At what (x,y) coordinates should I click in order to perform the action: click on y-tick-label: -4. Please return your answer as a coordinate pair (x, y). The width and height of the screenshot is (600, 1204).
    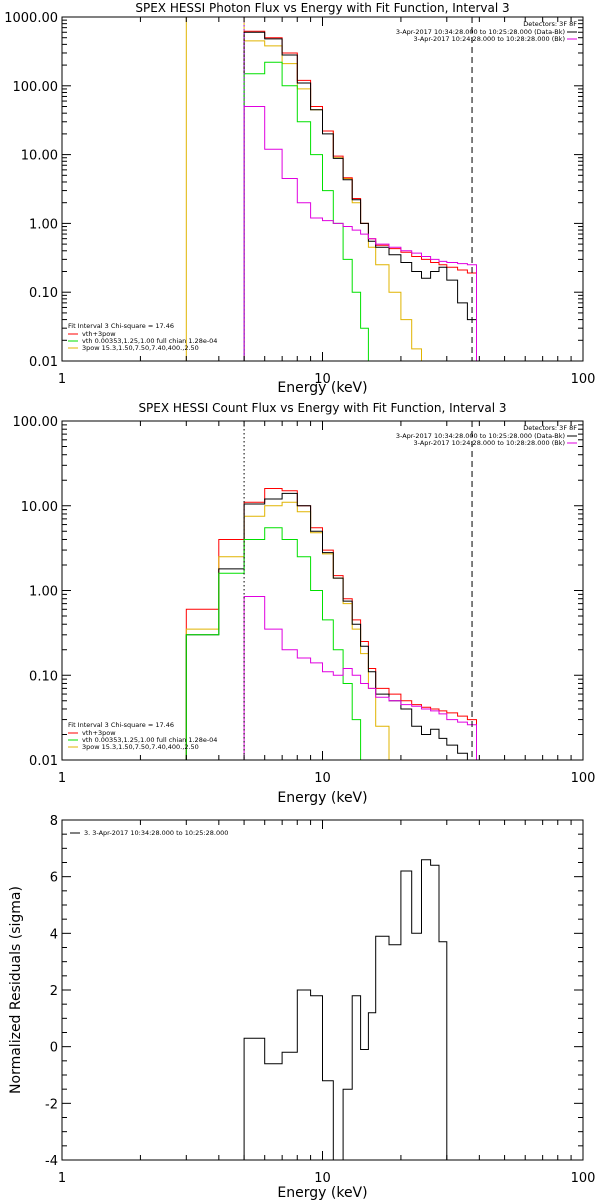
    Looking at the image, I should click on (51, 1161).